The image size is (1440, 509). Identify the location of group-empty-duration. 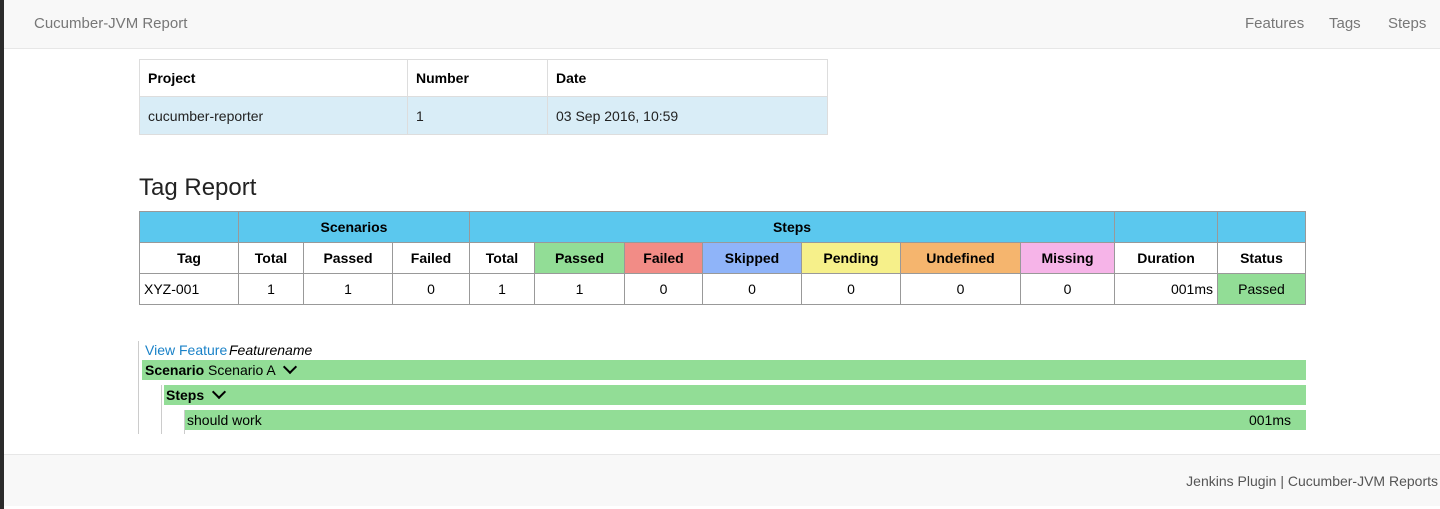
(1166, 227).